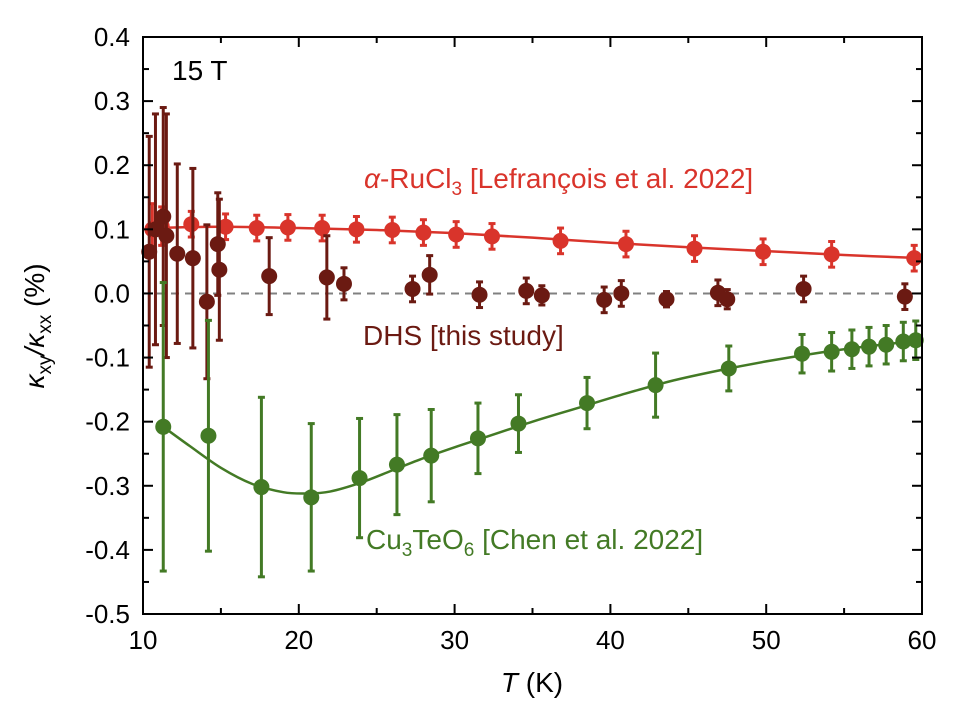 The width and height of the screenshot is (961, 721). I want to click on y-tick-label: -0.3, so click(107, 486).